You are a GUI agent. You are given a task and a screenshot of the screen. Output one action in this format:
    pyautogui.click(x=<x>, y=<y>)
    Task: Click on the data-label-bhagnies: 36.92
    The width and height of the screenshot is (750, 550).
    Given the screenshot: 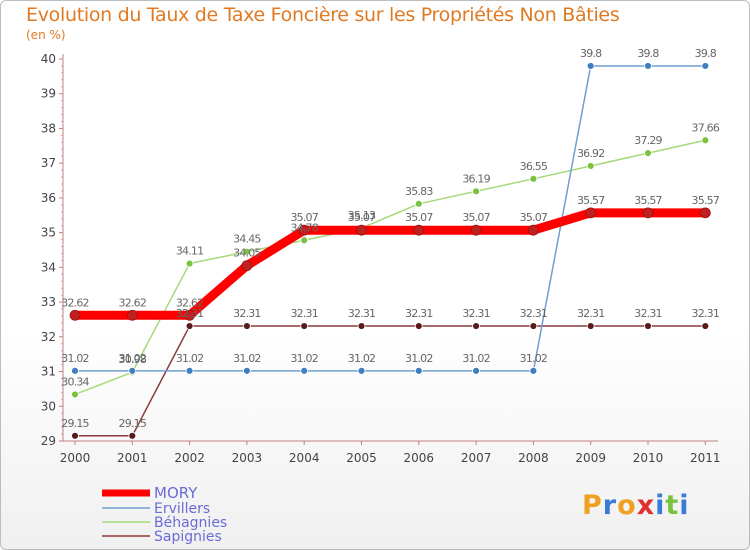 What is the action you would take?
    pyautogui.click(x=591, y=153)
    